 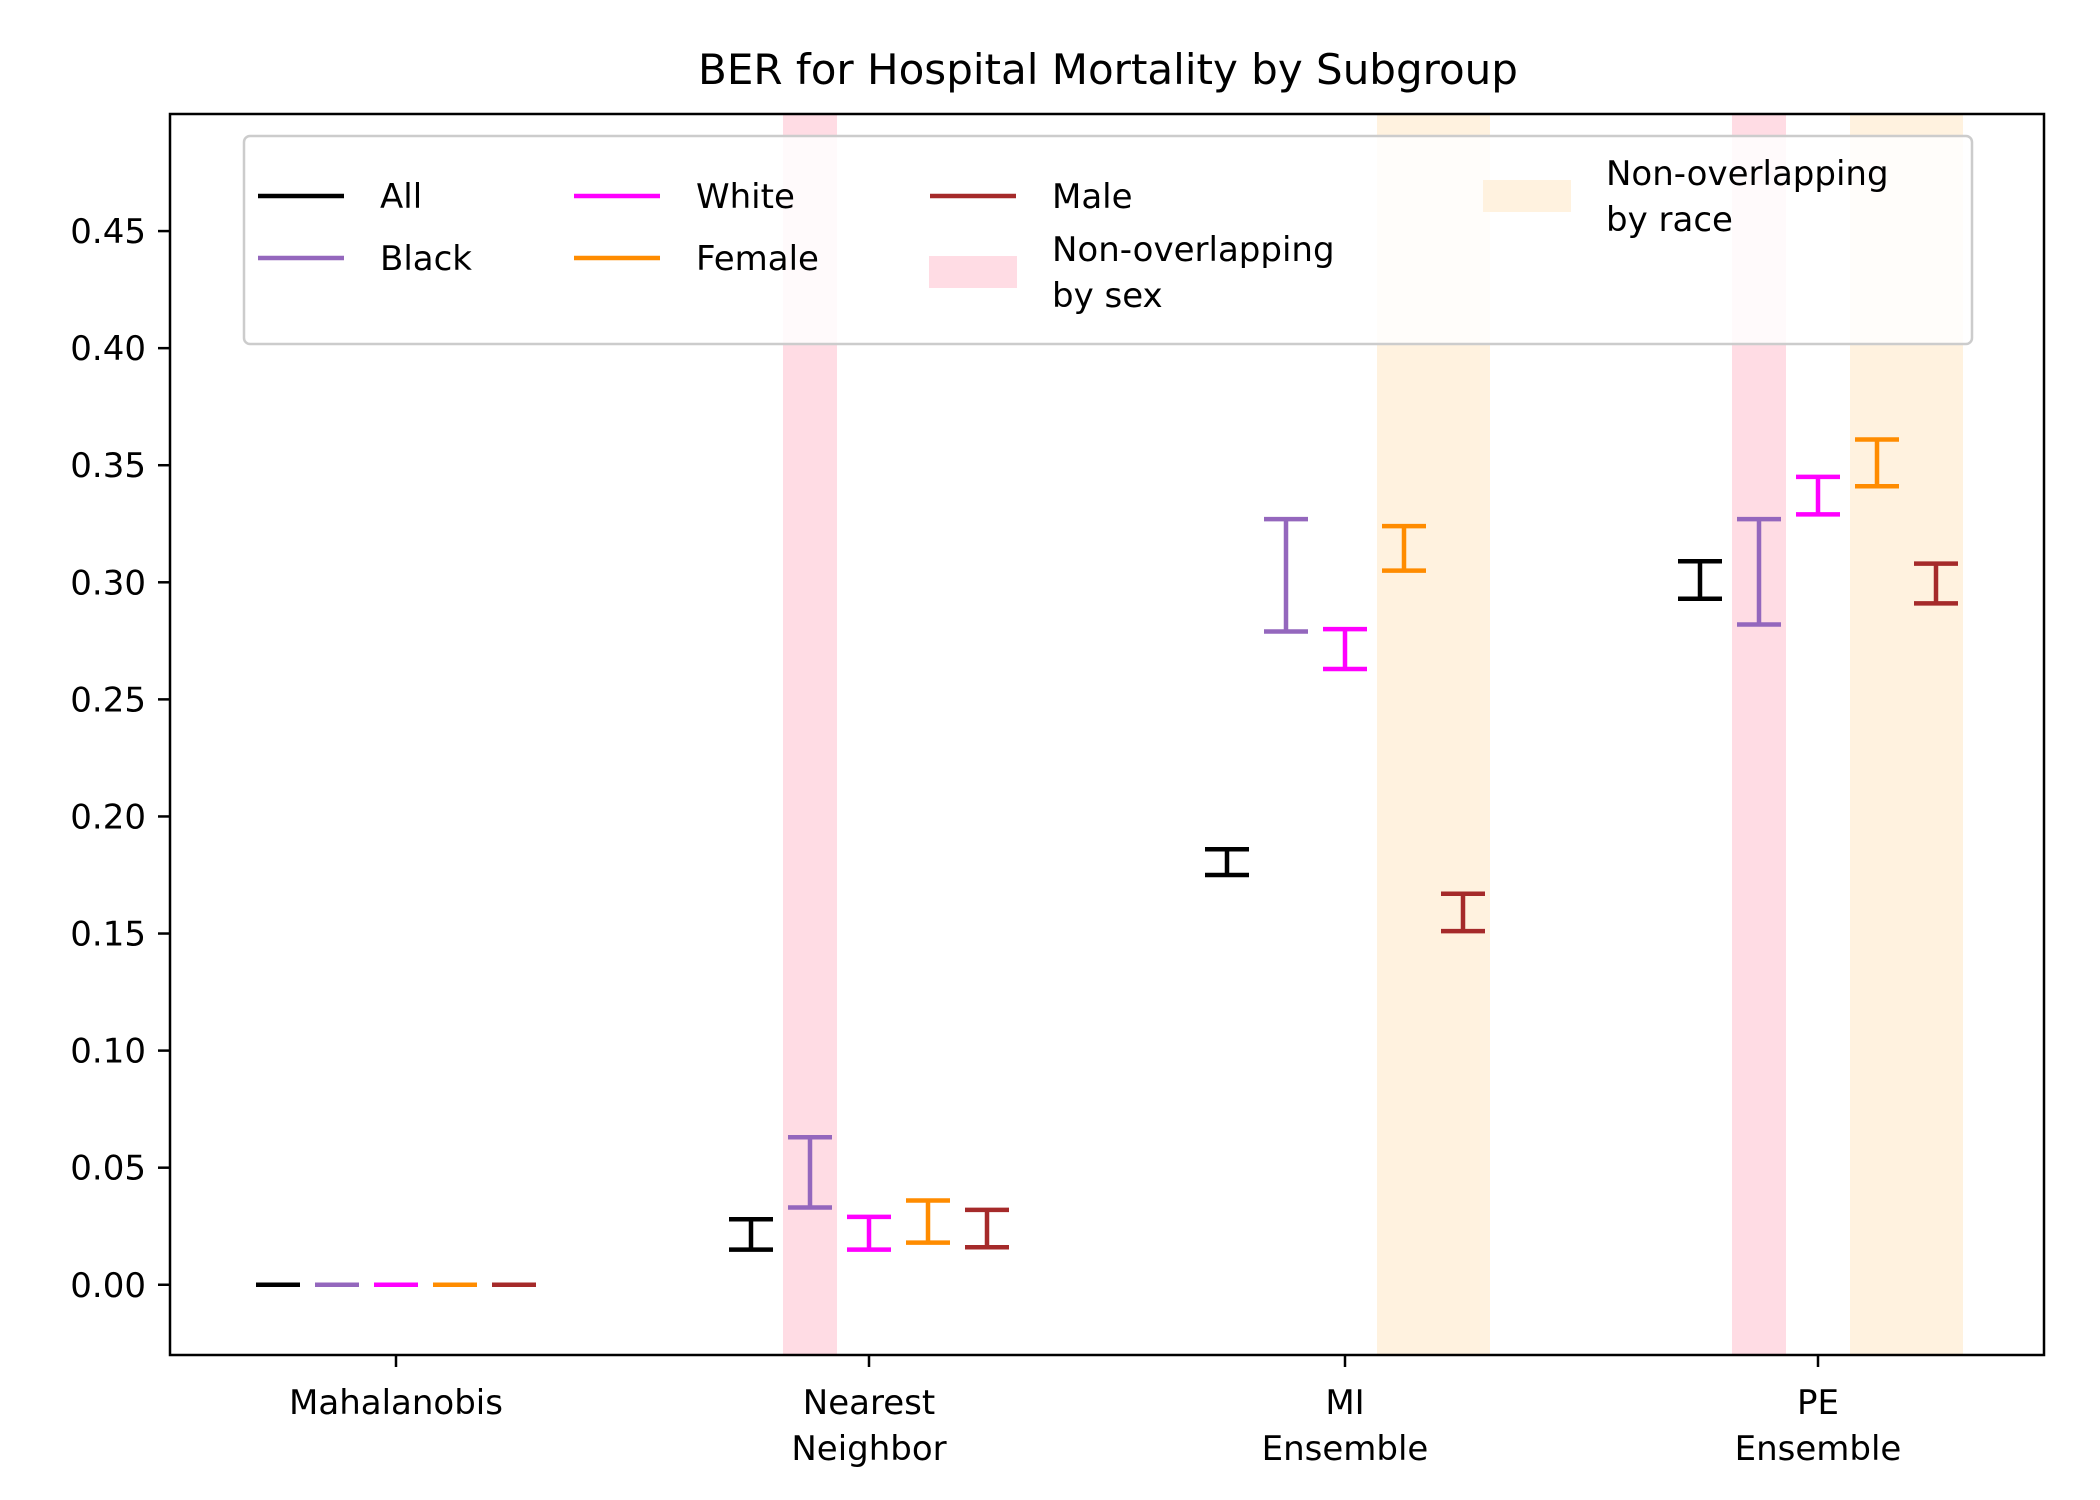 I want to click on legend-label: by sex, so click(x=1107, y=296).